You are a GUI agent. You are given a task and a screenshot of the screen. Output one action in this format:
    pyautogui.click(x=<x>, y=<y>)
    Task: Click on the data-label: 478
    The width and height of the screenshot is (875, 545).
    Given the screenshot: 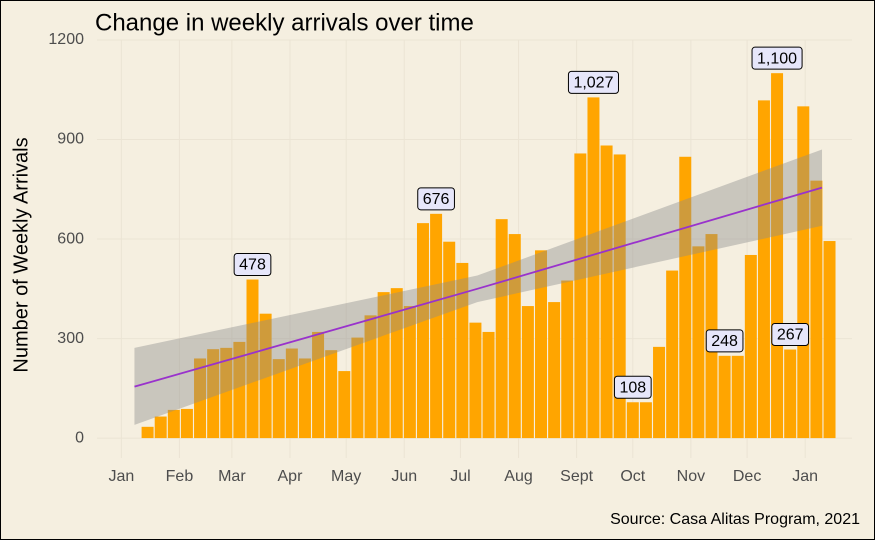 What is the action you would take?
    pyautogui.click(x=252, y=265)
    